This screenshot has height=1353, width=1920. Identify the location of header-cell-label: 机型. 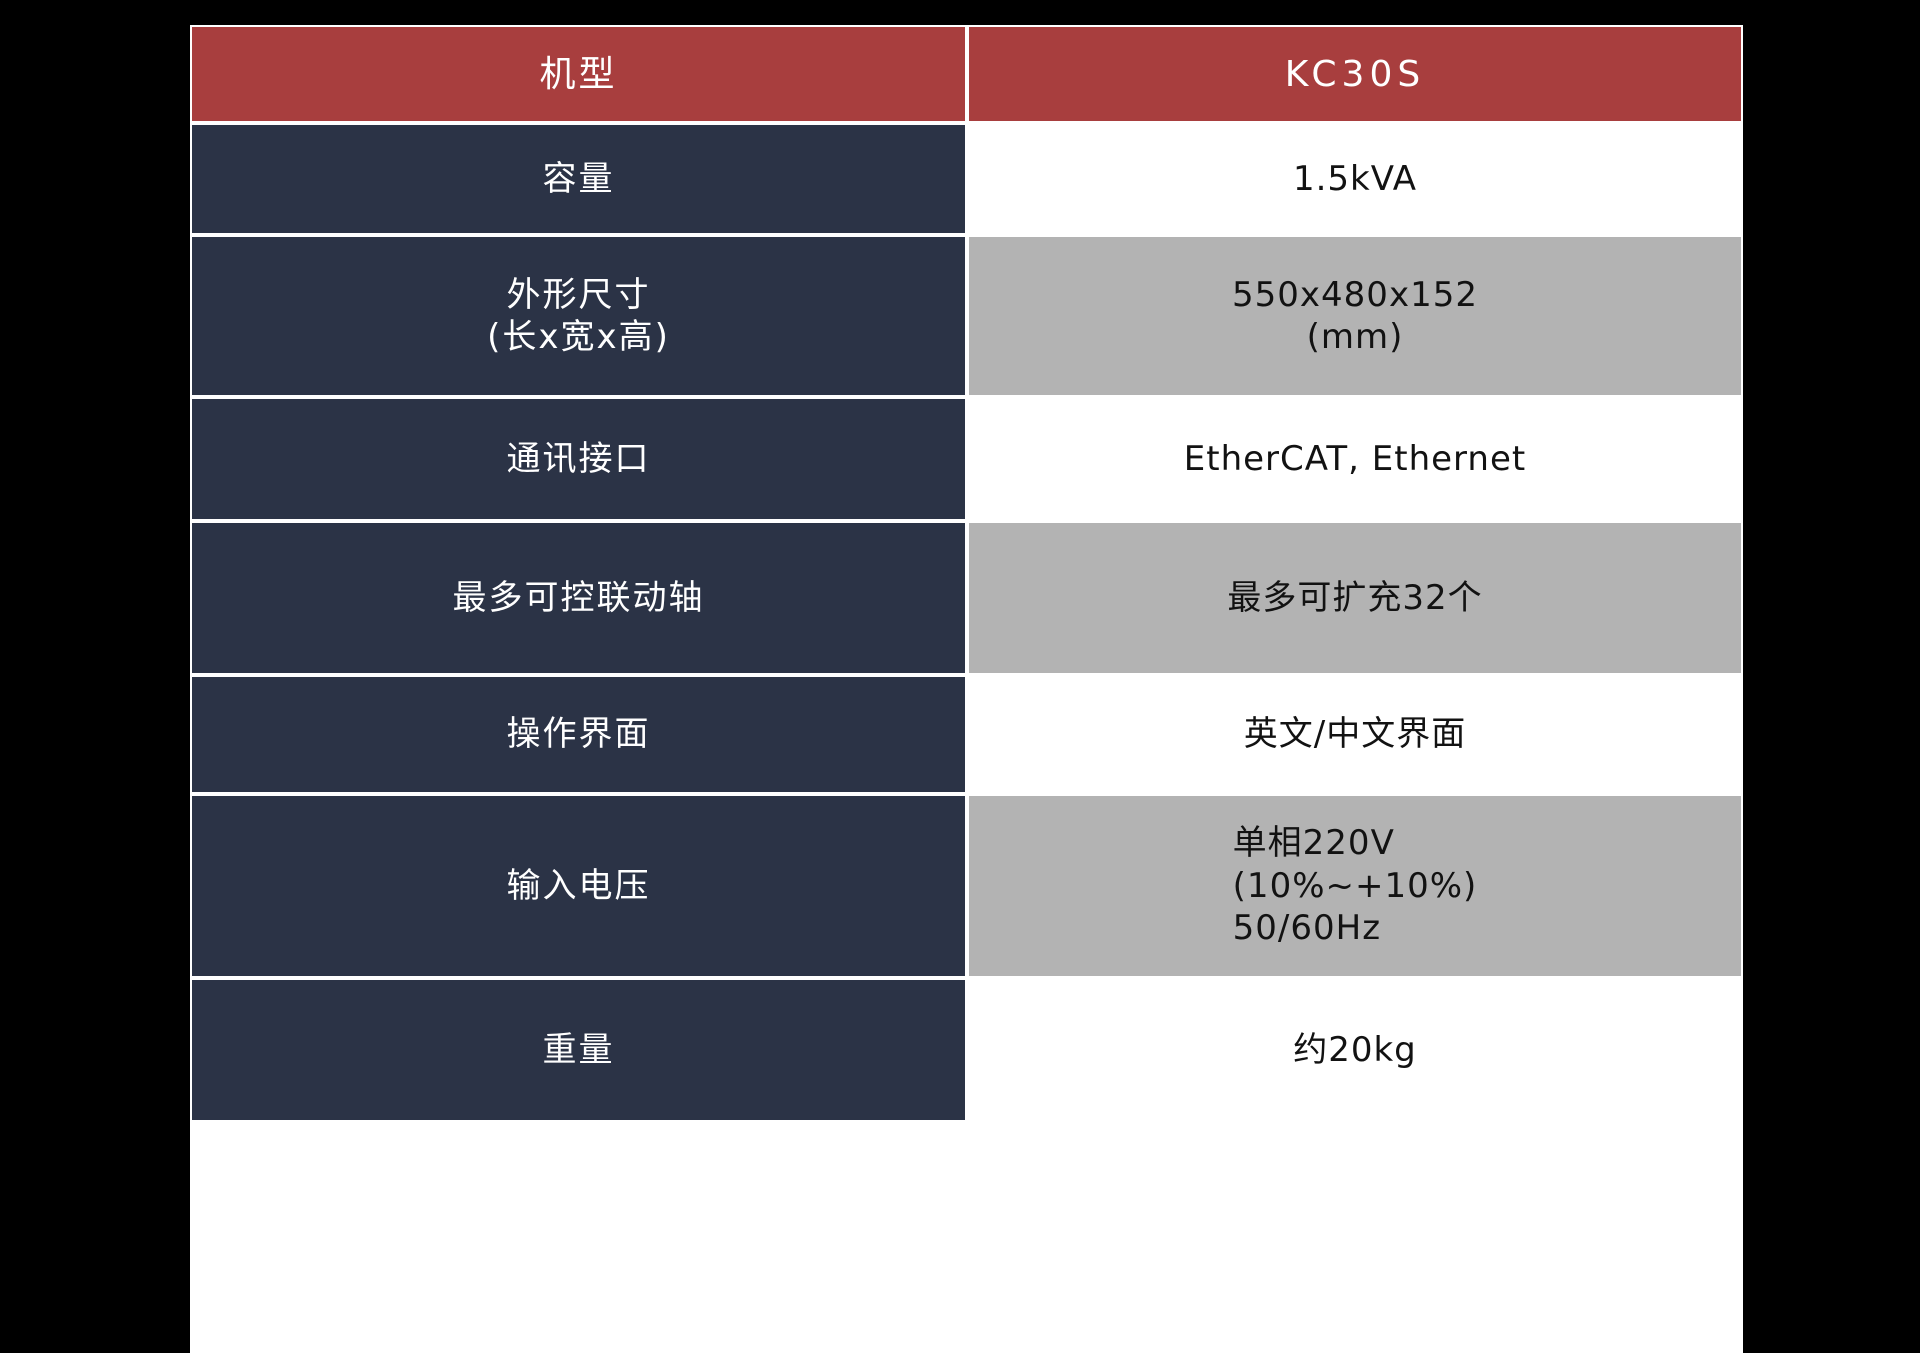
(578, 74).